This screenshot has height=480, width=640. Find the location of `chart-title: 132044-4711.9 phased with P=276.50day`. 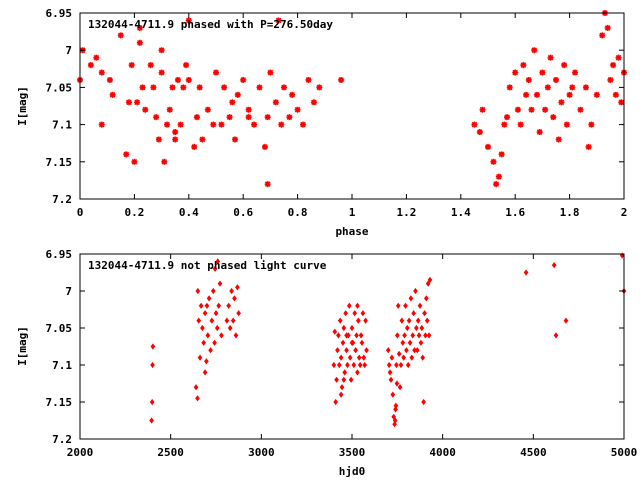

chart-title: 132044-4711.9 phased with P=276.50day is located at coordinates (210, 24).